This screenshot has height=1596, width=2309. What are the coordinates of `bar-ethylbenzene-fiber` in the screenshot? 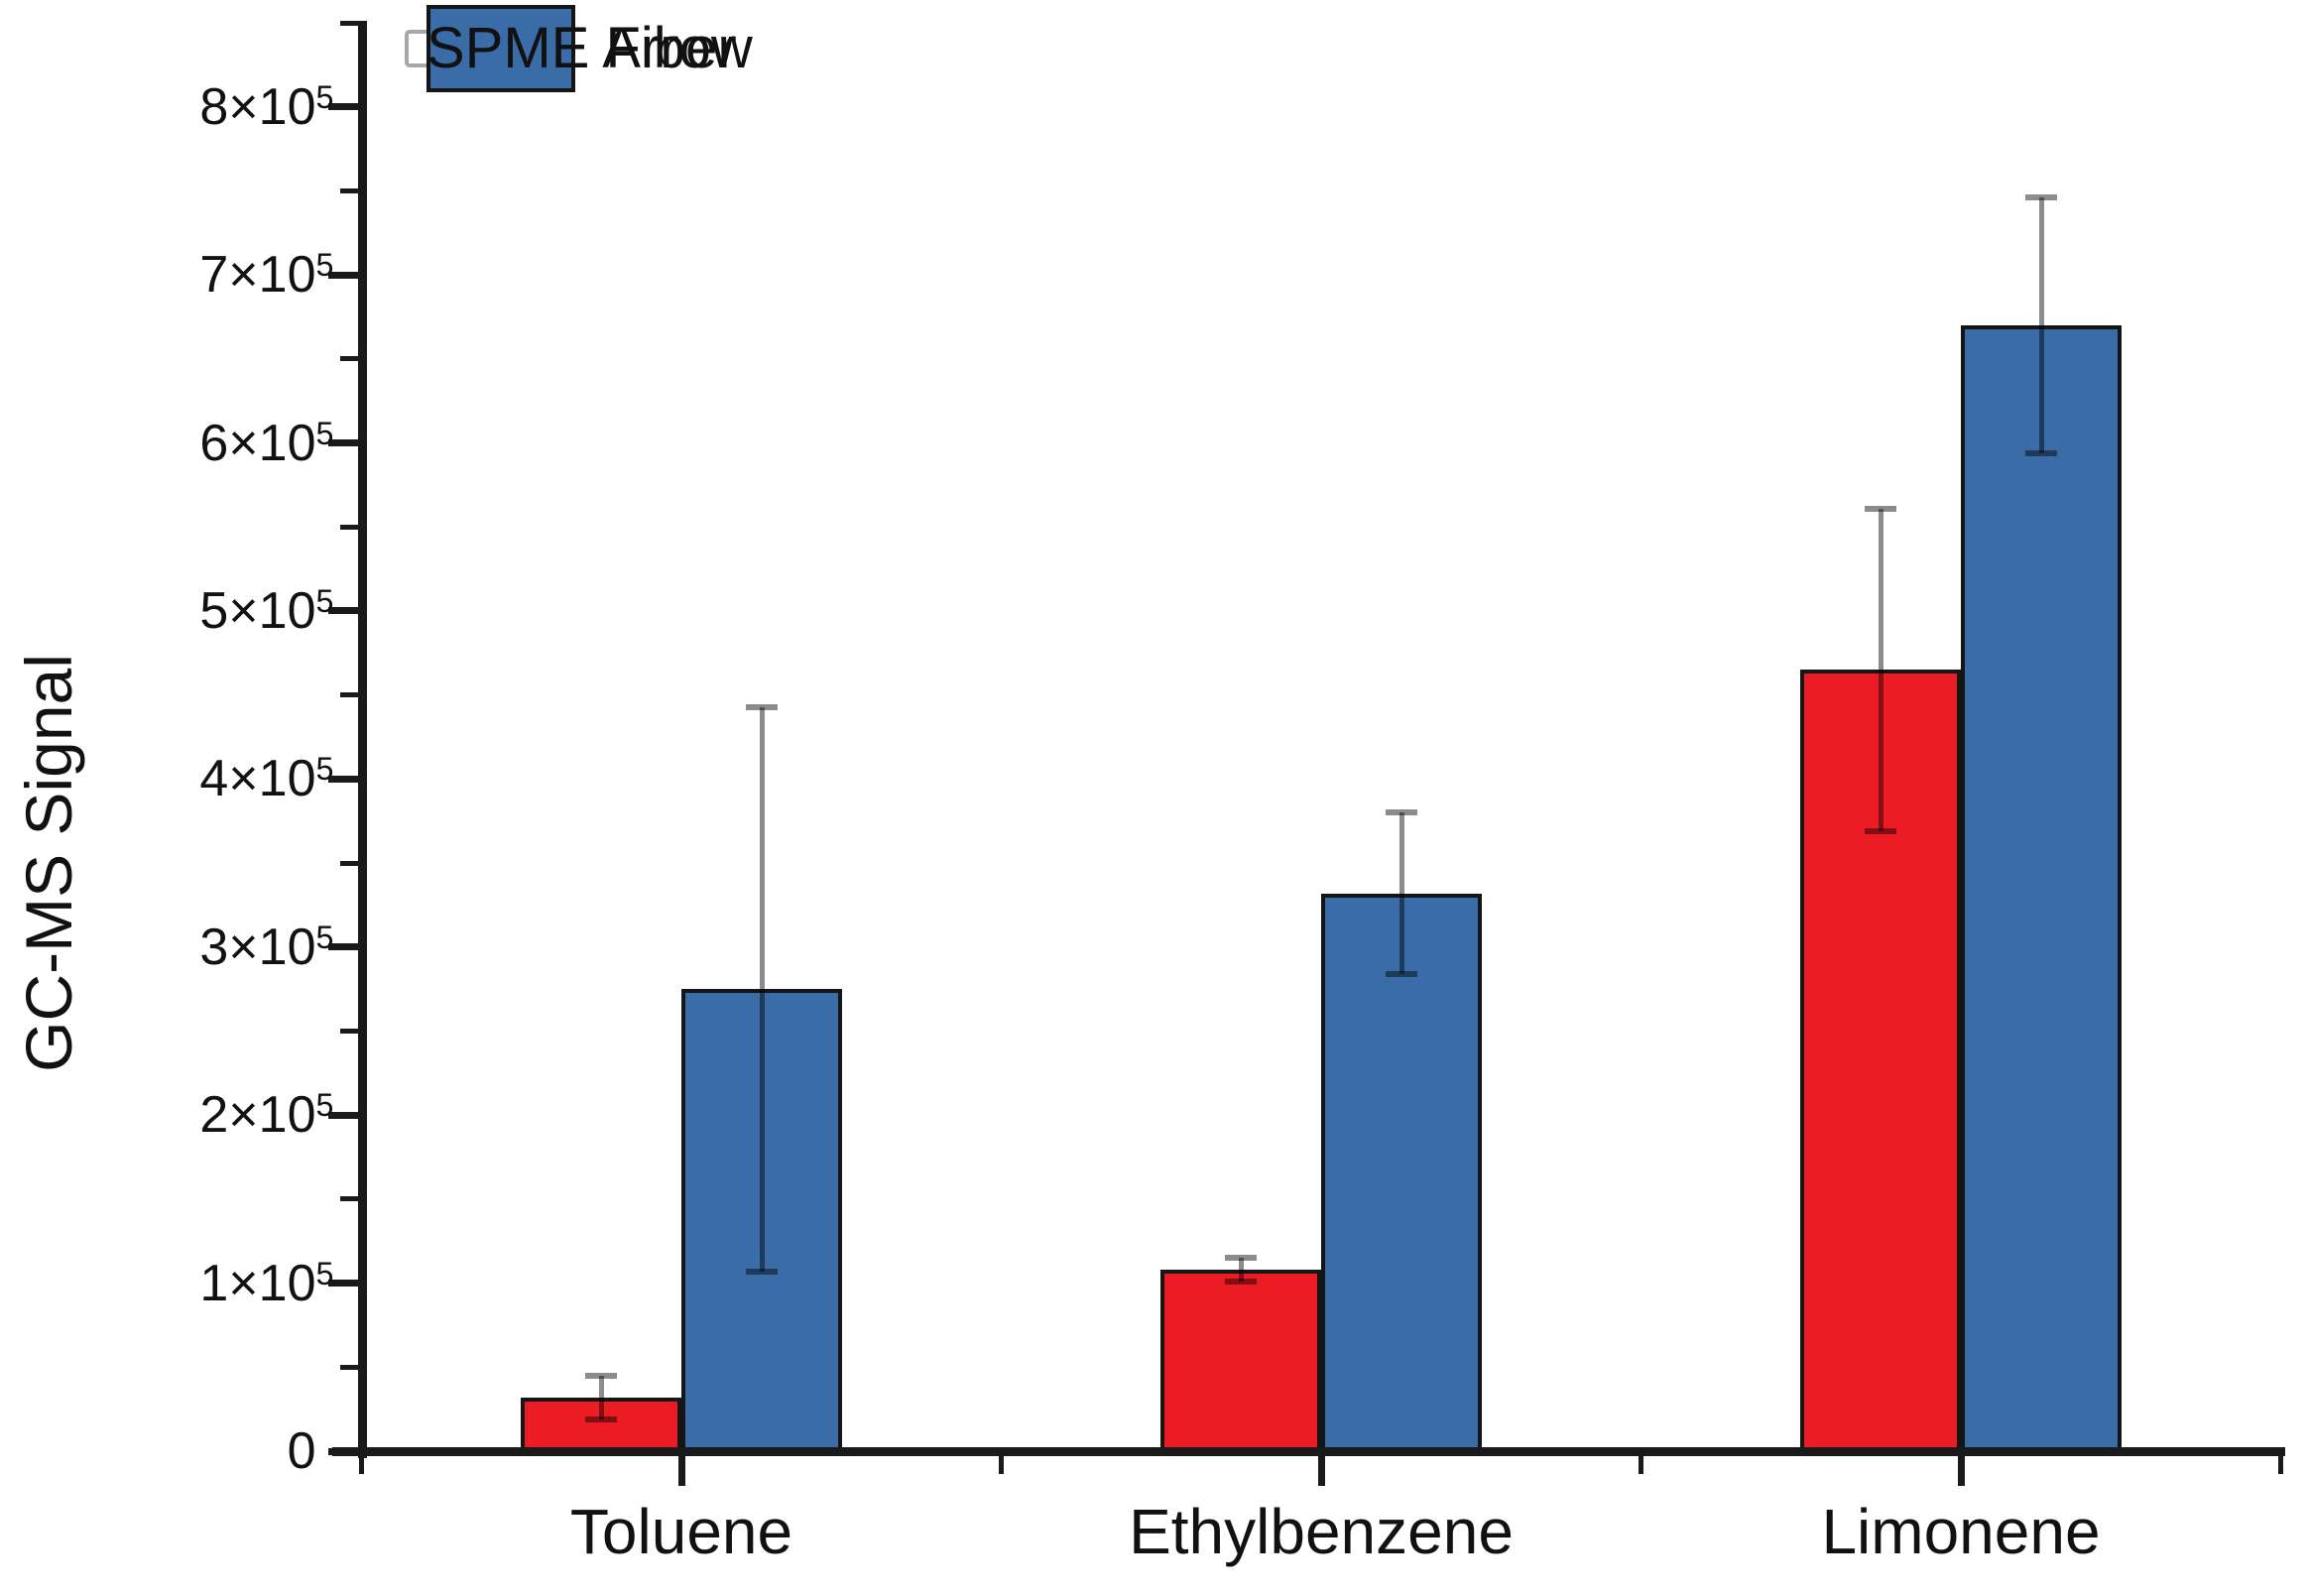 It's located at (1240, 1362).